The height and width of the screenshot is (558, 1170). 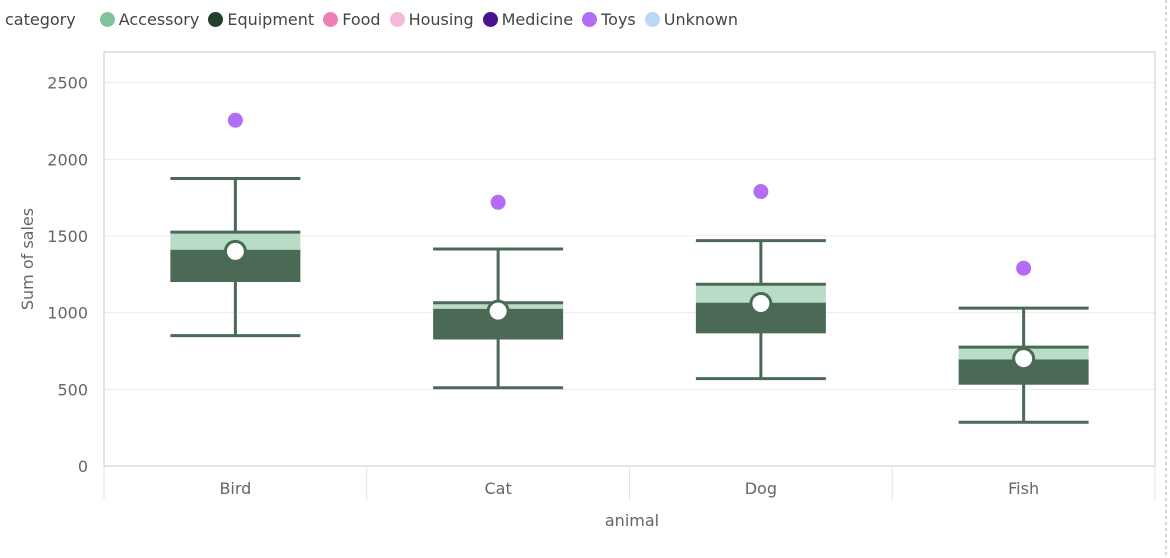 I want to click on legend-item-medicine: Medicine, so click(x=528, y=19).